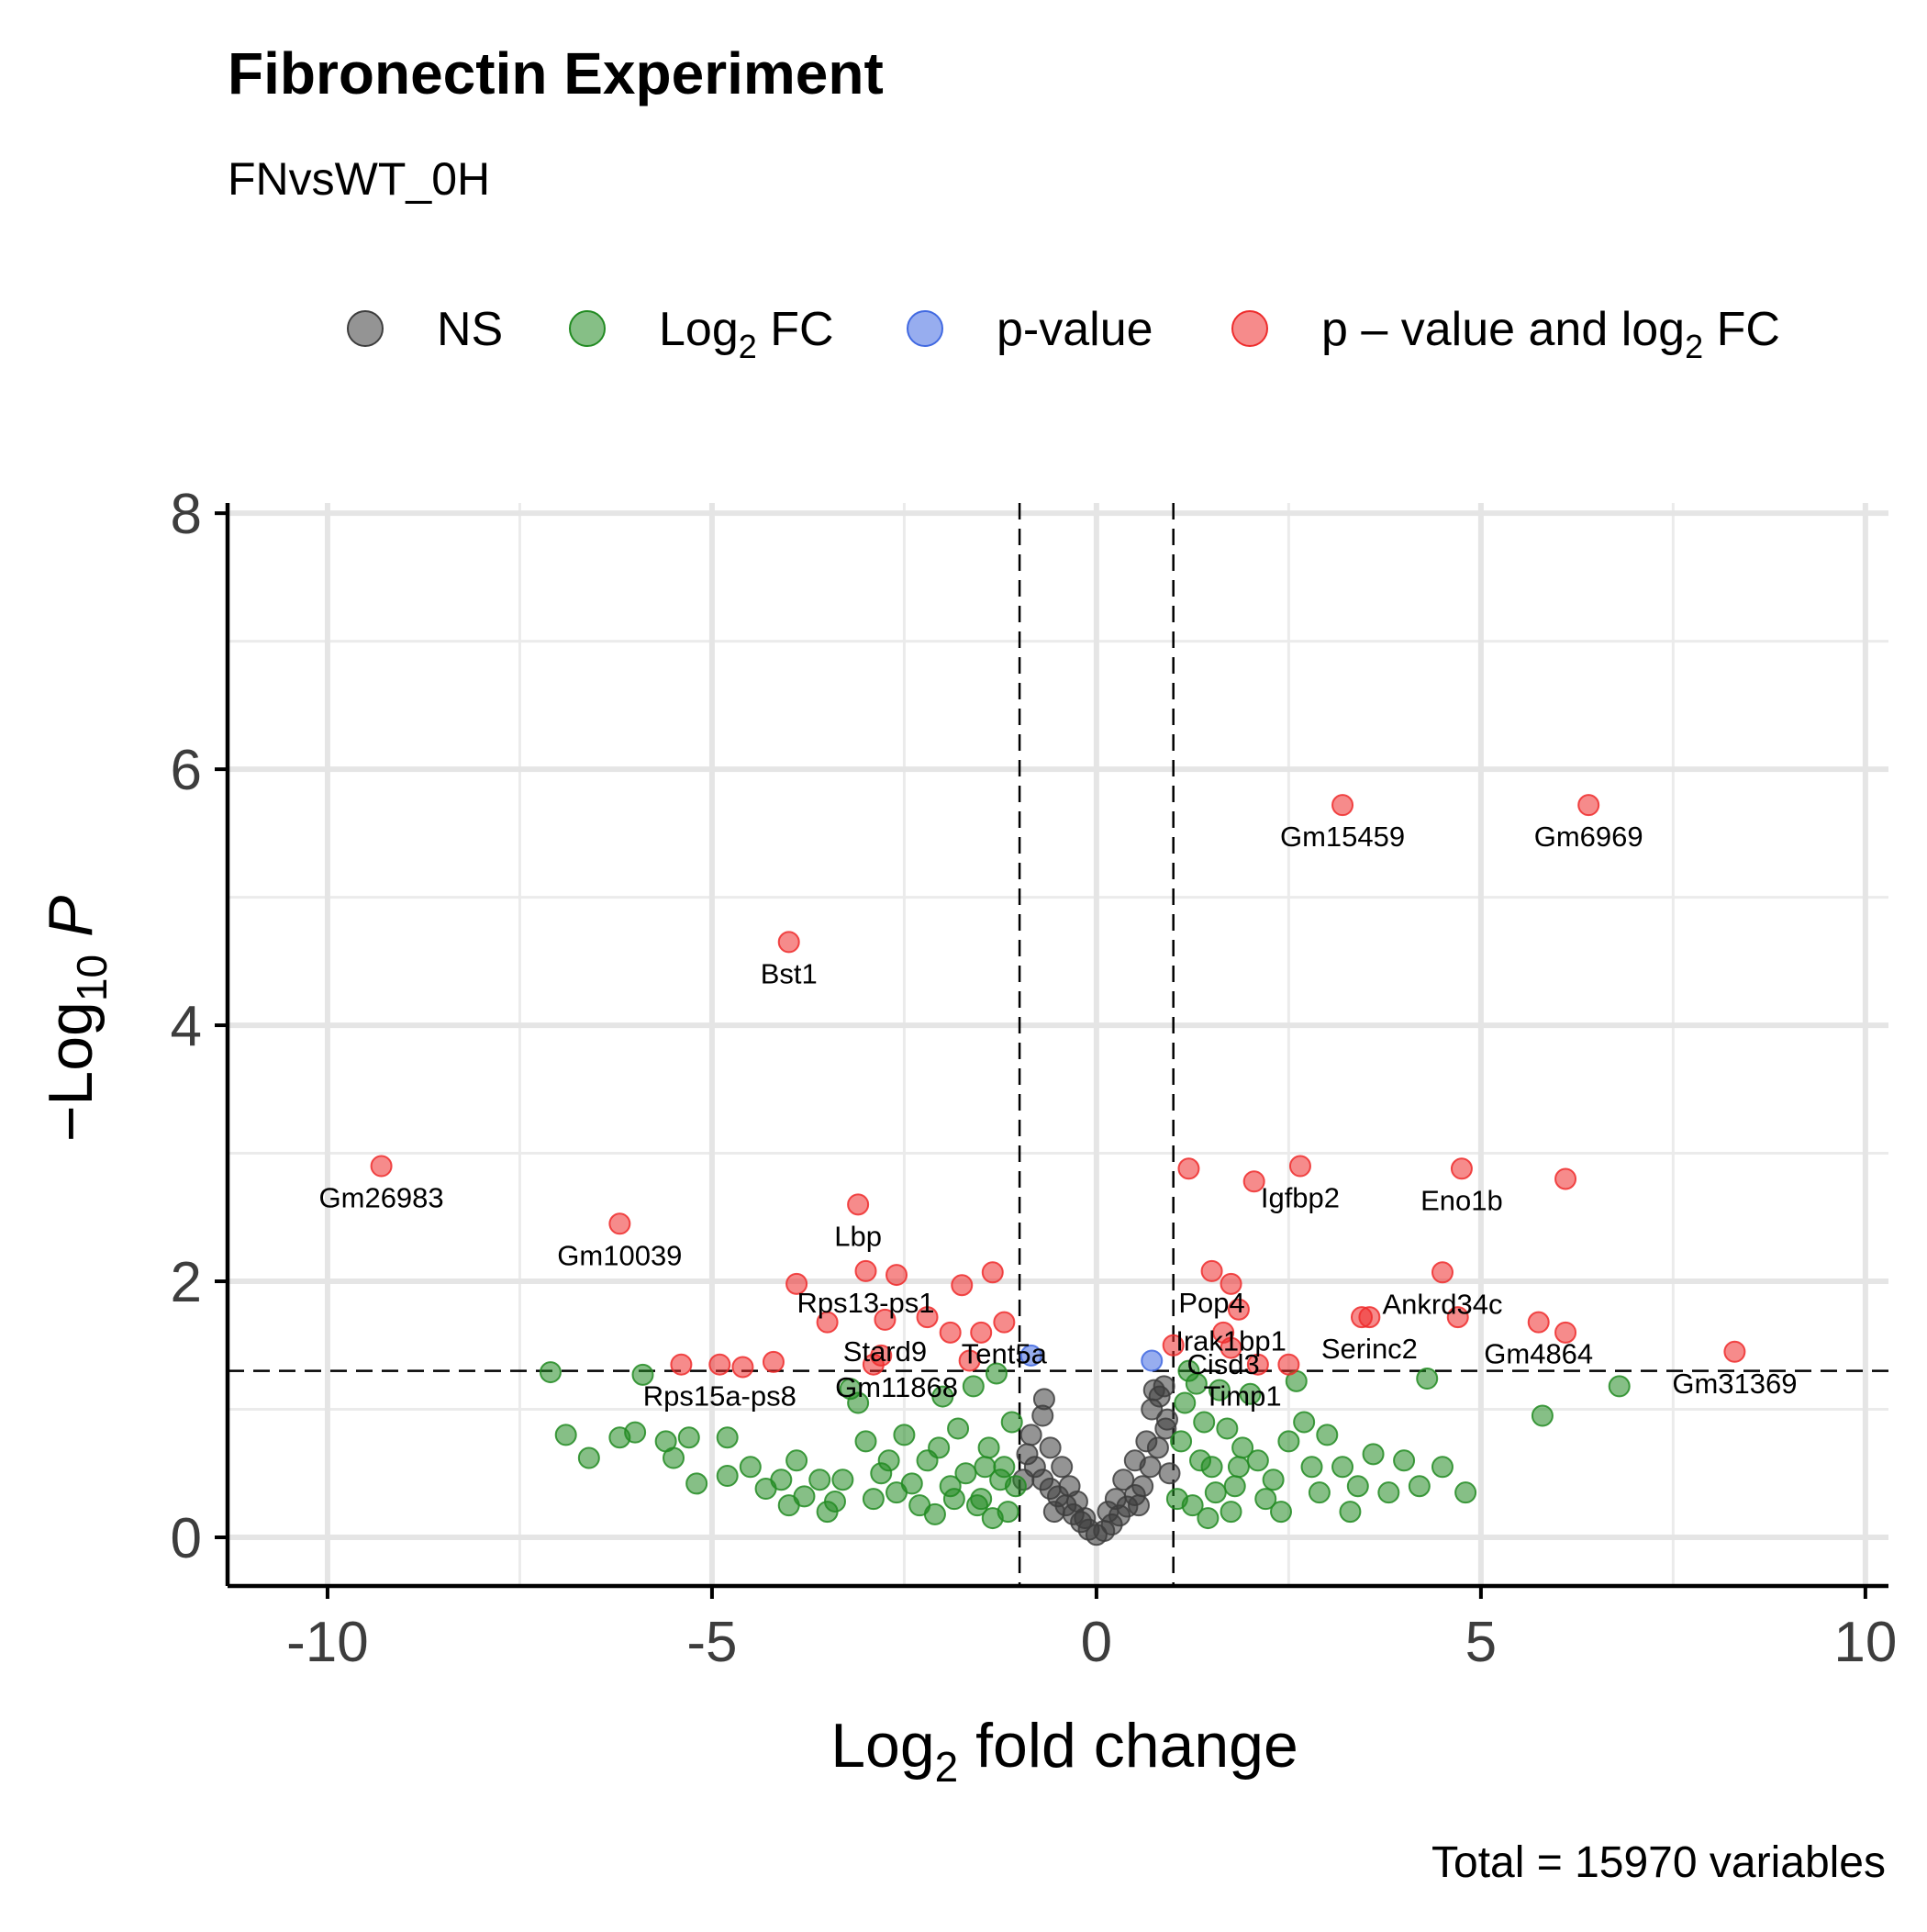 Image resolution: width=1927 pixels, height=1932 pixels. I want to click on chart-title: Fibronectin Experiment, so click(556, 73).